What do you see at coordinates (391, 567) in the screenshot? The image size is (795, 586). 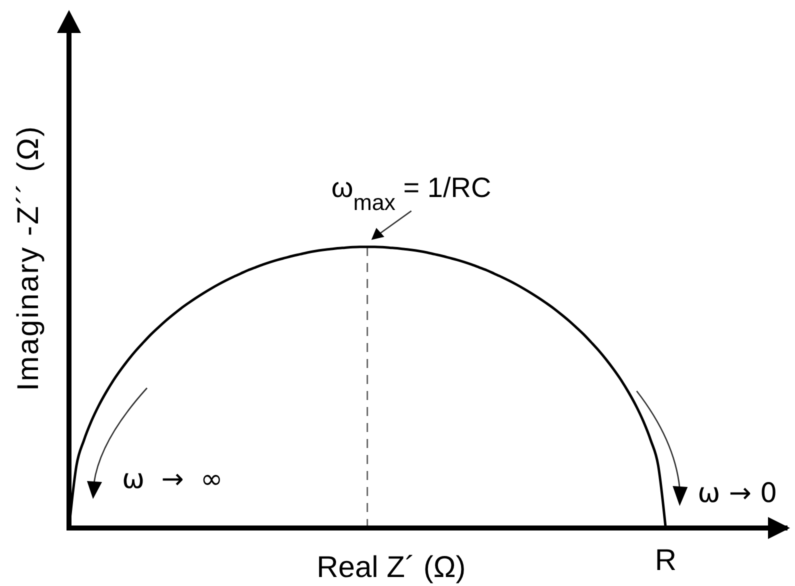 I see `x-axis-title: Real Z´ (Ω)` at bounding box center [391, 567].